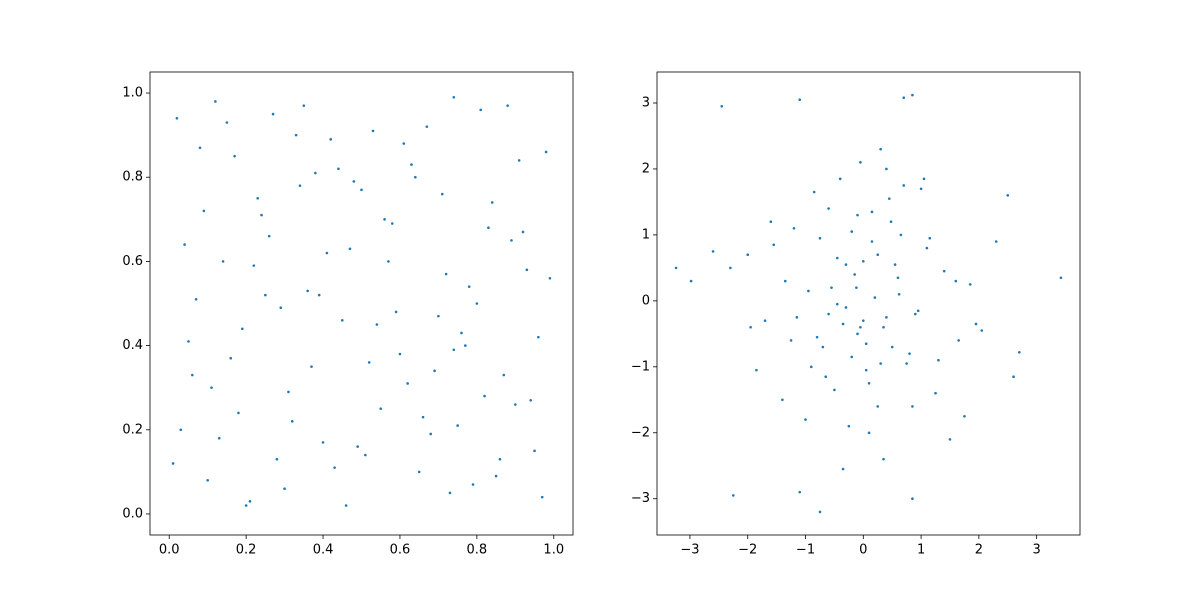 Image resolution: width=1200 pixels, height=600 pixels. Describe the element at coordinates (921, 550) in the screenshot. I see `x-tick-label: 1` at that location.